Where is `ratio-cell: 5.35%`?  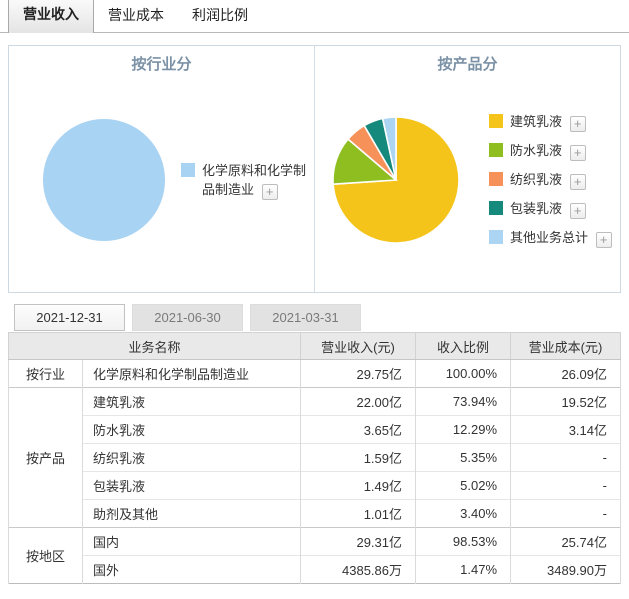
ratio-cell: 5.35% is located at coordinates (463, 457).